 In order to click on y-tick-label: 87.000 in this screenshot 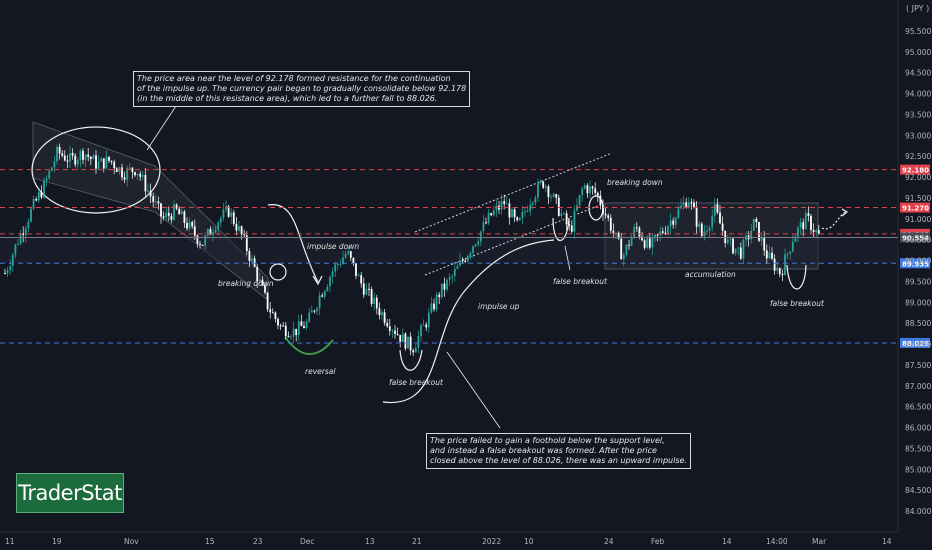, I will do `click(918, 386)`.